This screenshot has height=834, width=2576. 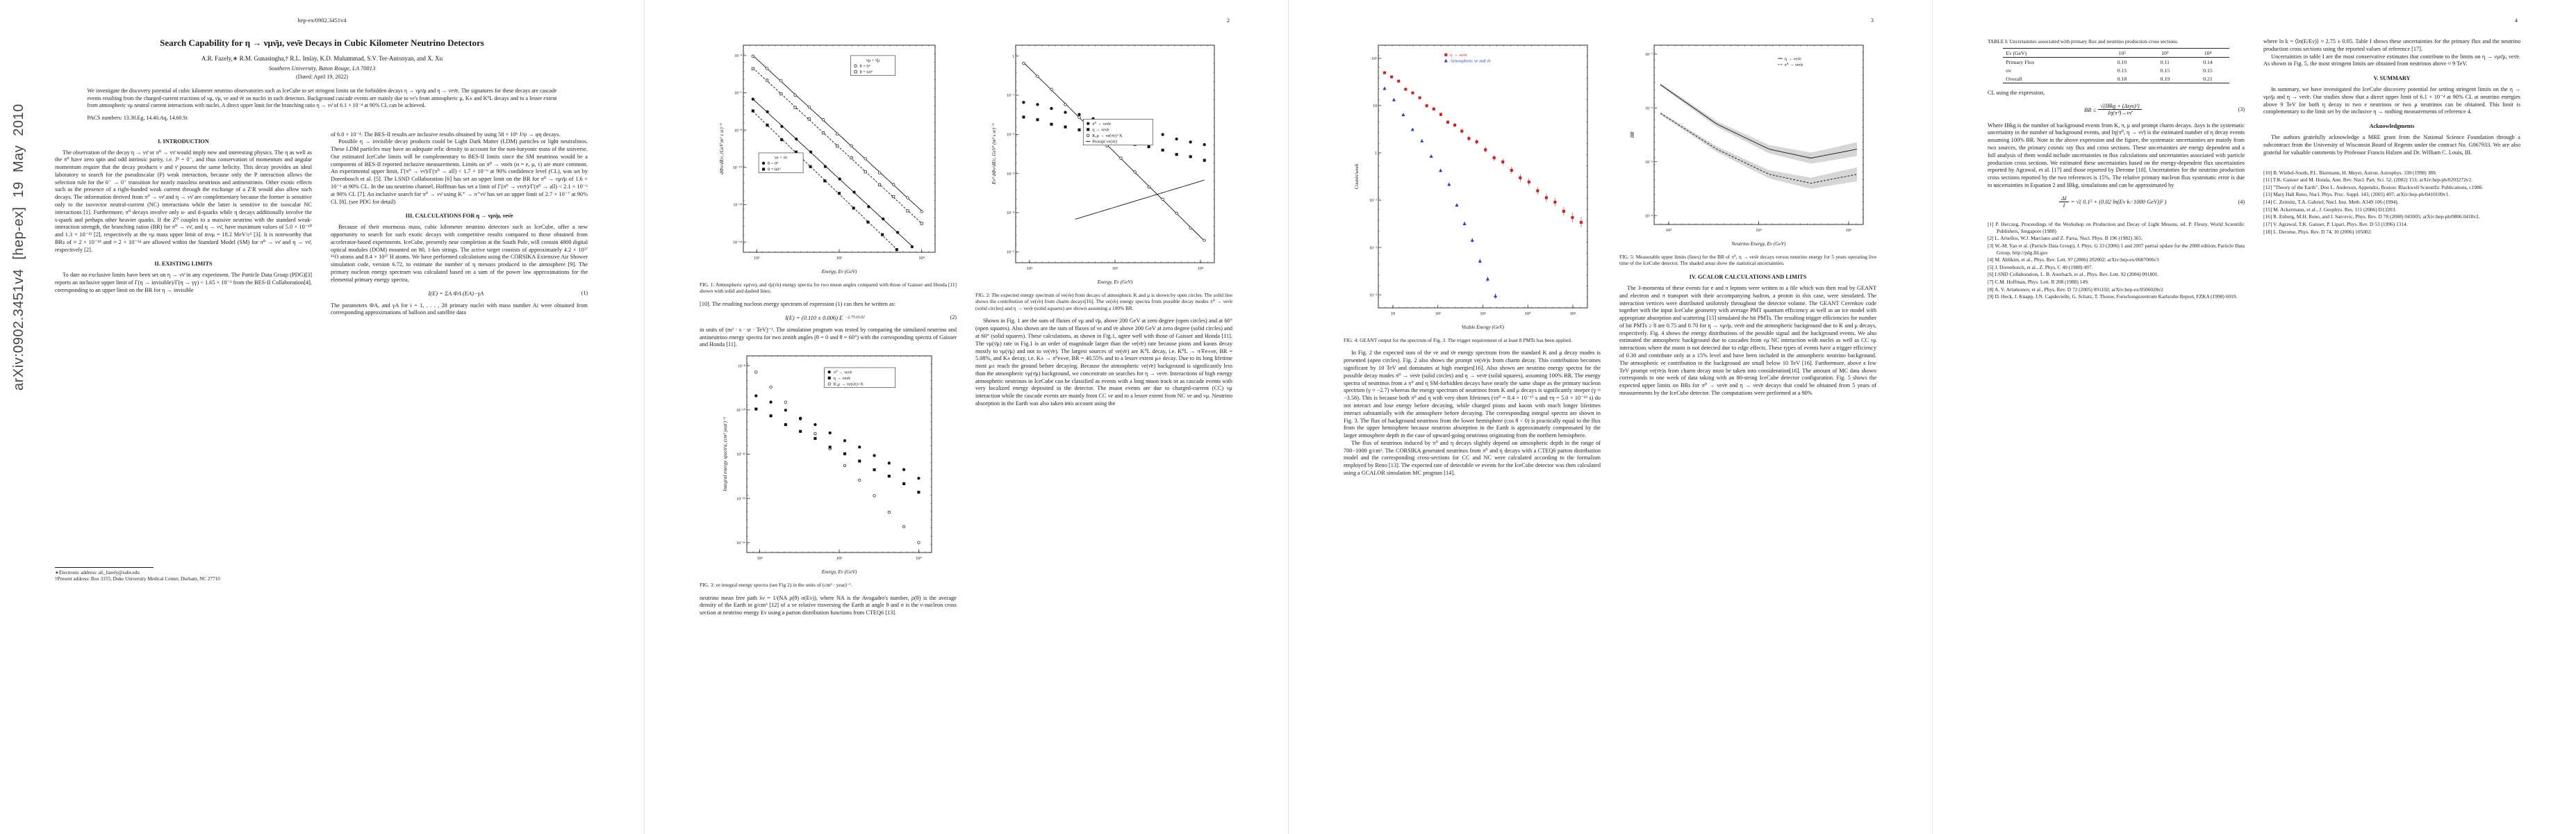 What do you see at coordinates (1759, 244) in the screenshot?
I see `svg-text: Neutrino Energy, Eν (GeV)` at bounding box center [1759, 244].